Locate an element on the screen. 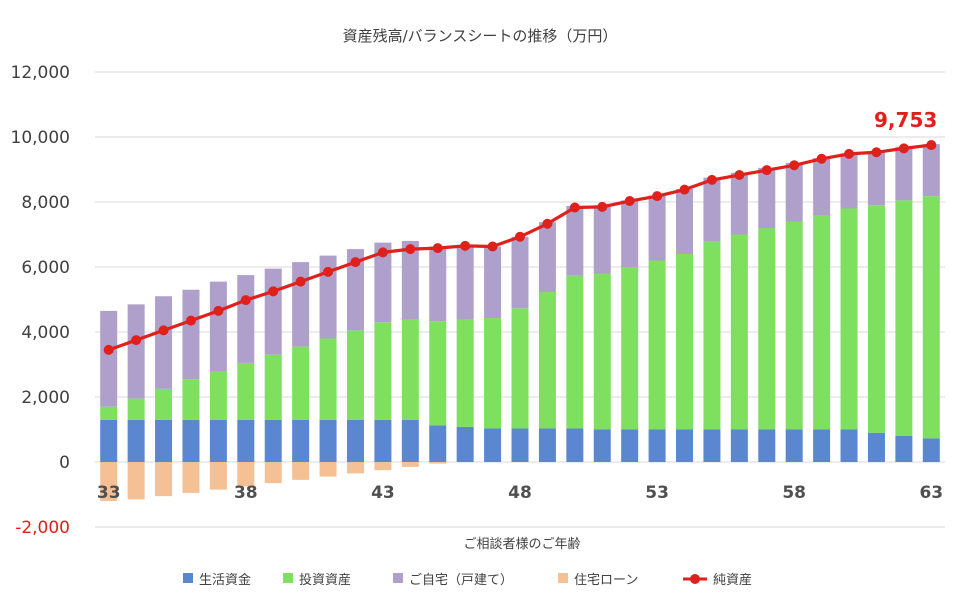 This screenshot has width=960, height=601. x-tick-label: 58 is located at coordinates (794, 493).